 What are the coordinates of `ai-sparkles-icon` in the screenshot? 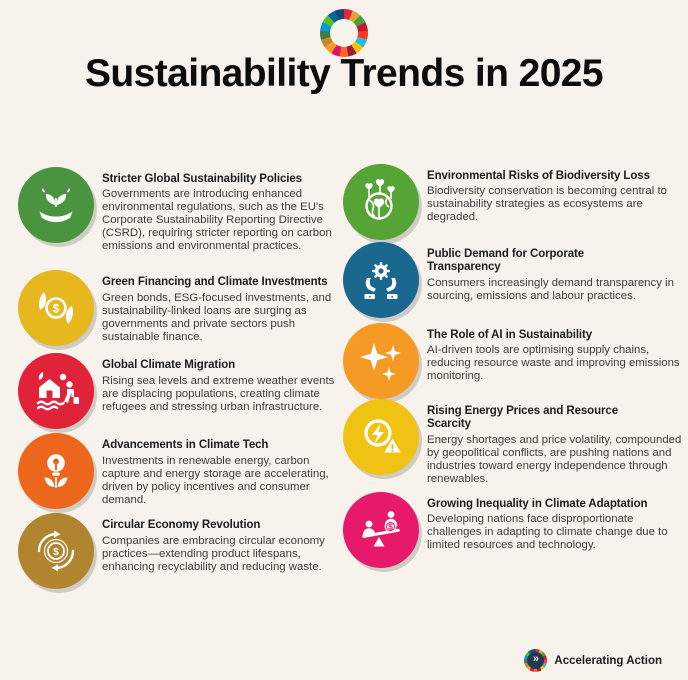 It's located at (381, 361).